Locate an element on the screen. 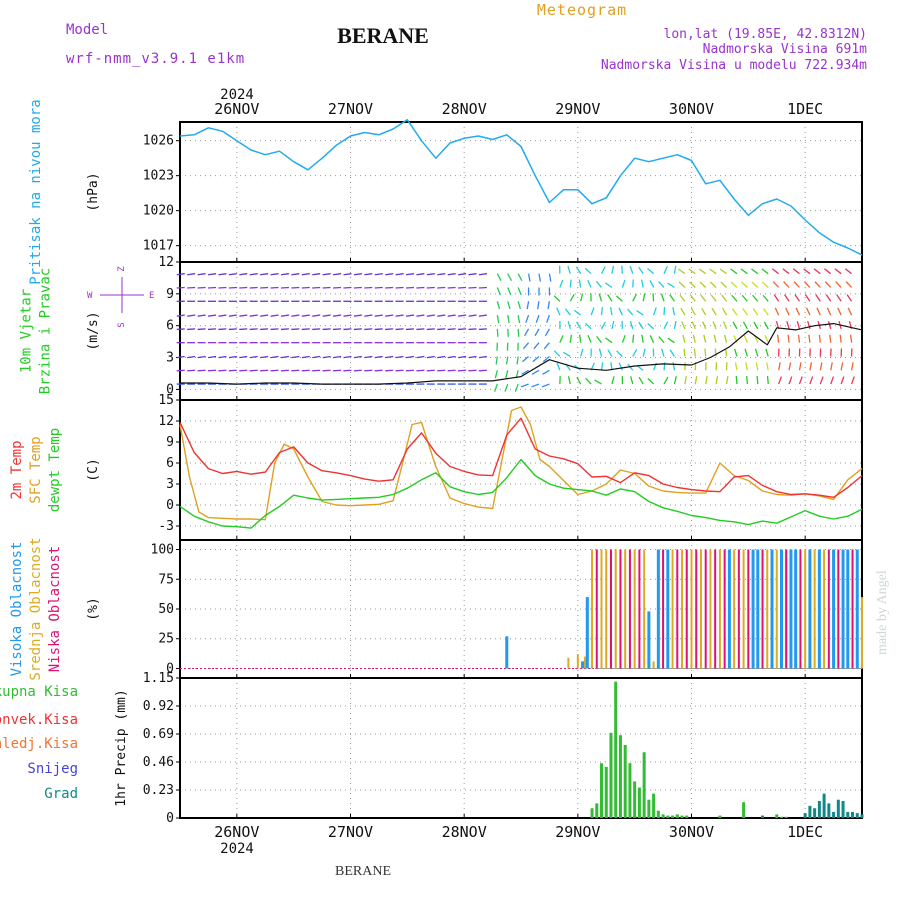 This screenshot has width=900, height=900. y-tick-label: 1026 is located at coordinates (158, 141).